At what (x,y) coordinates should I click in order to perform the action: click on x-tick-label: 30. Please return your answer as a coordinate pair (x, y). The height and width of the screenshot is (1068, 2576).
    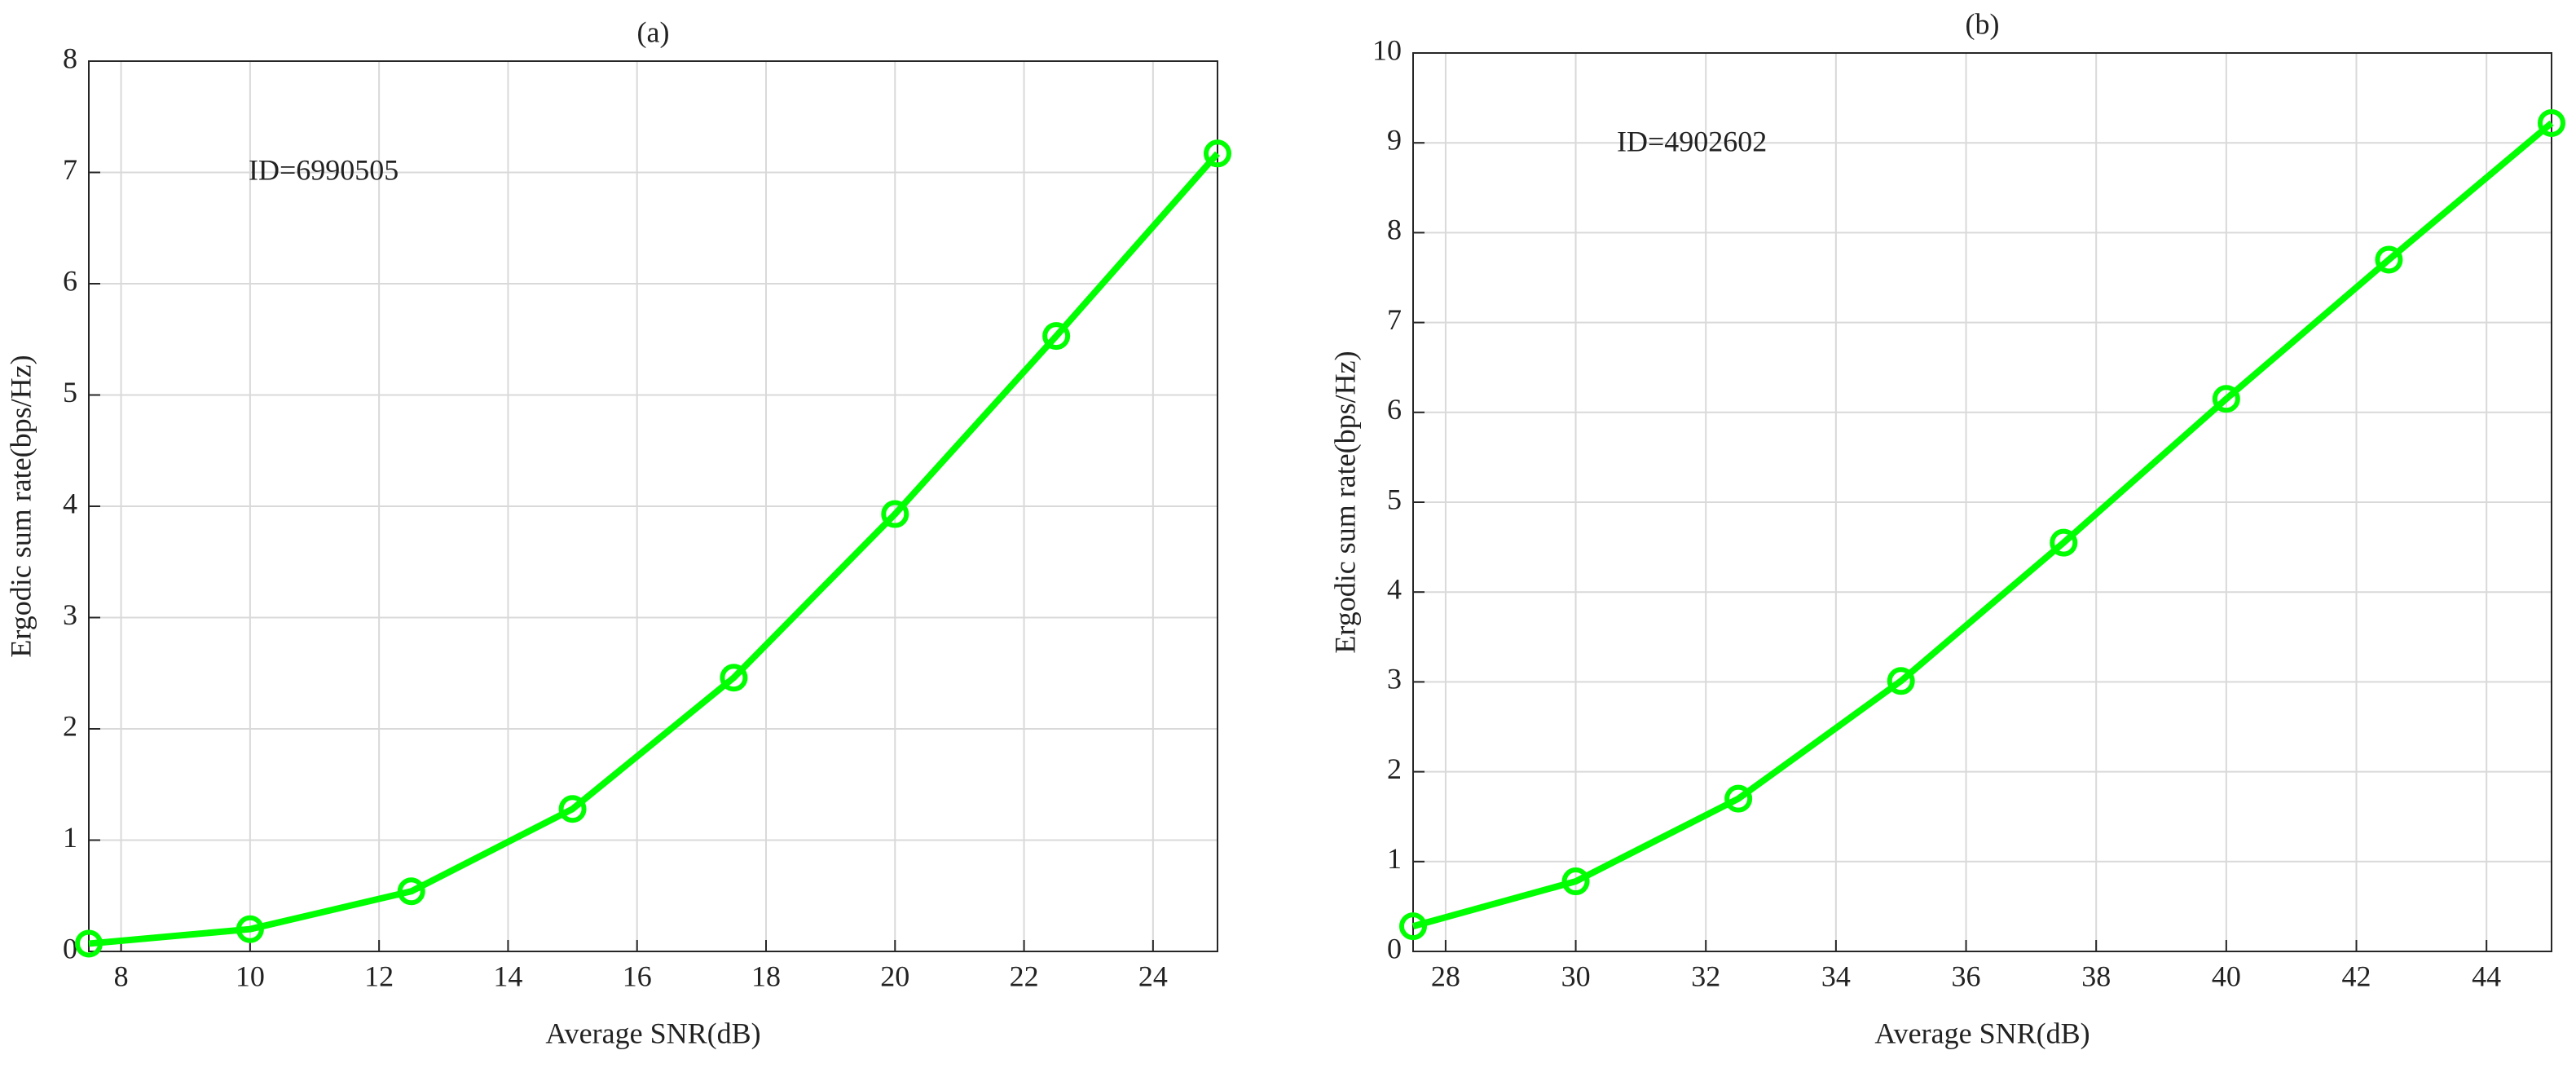
    Looking at the image, I should click on (1576, 976).